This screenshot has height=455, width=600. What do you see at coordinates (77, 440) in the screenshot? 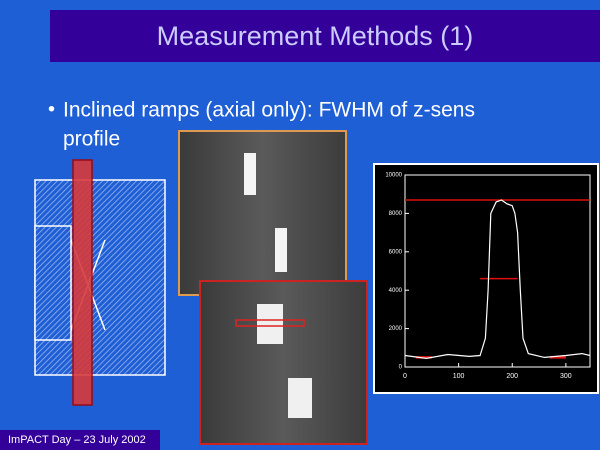
I see `footer: ImPACT Day – 23 July 2002` at bounding box center [77, 440].